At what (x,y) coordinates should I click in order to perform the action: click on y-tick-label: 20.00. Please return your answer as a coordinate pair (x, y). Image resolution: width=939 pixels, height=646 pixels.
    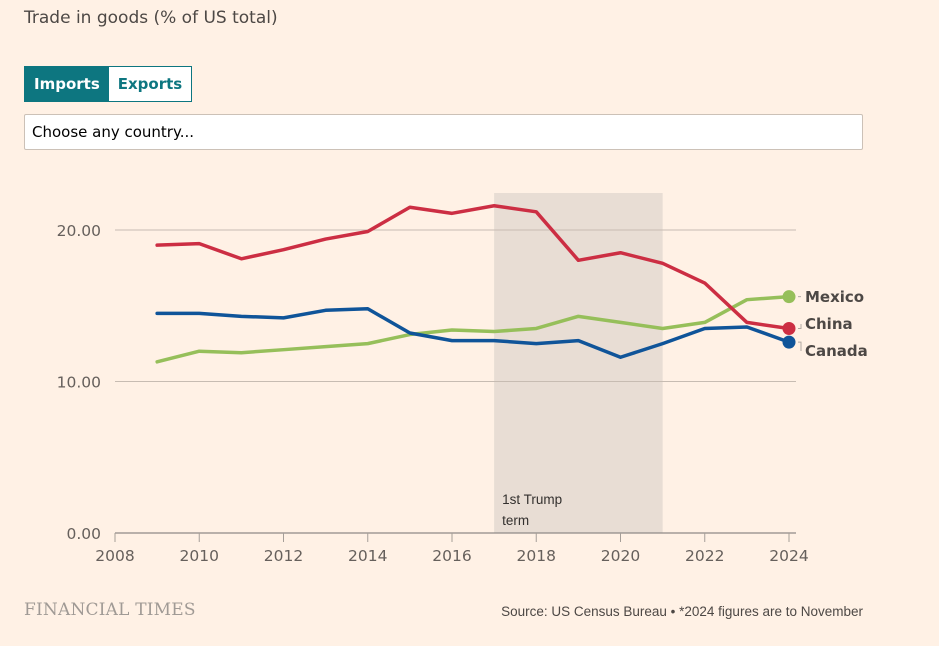
    Looking at the image, I should click on (79, 231).